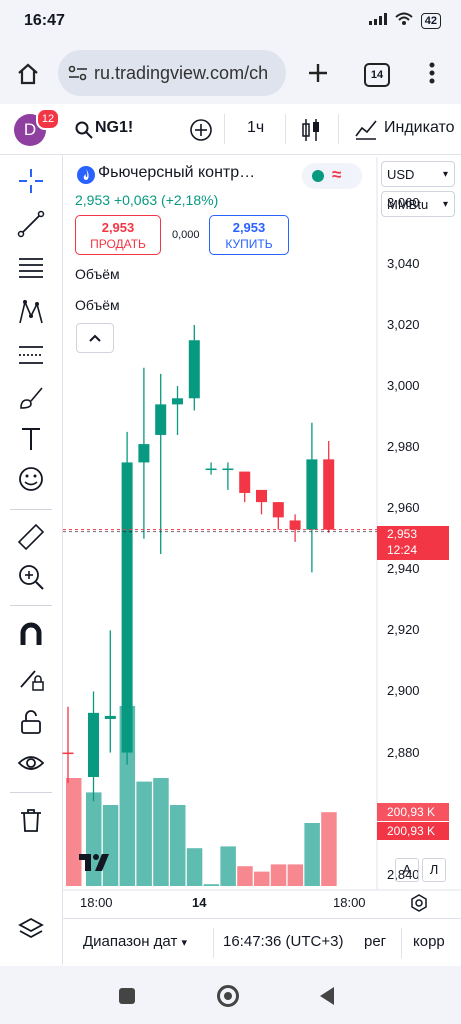  Describe the element at coordinates (408, 204) in the screenshot. I see `unit-value: MMBtu` at that location.